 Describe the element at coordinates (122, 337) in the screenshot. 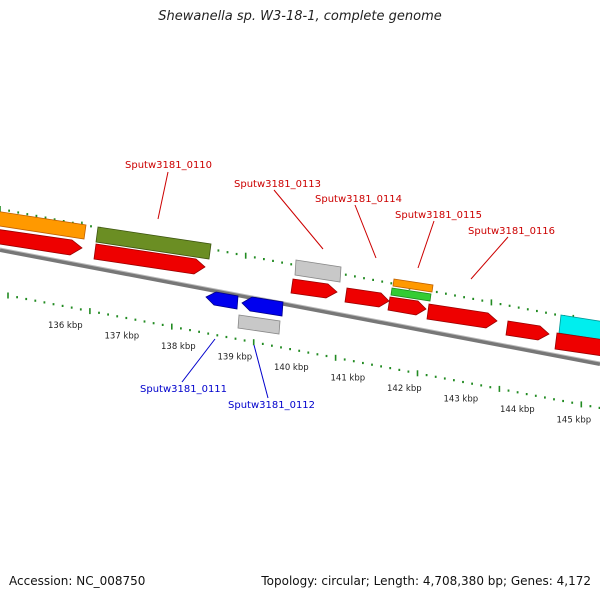

I see `scale-label: 137 kbp` at that location.